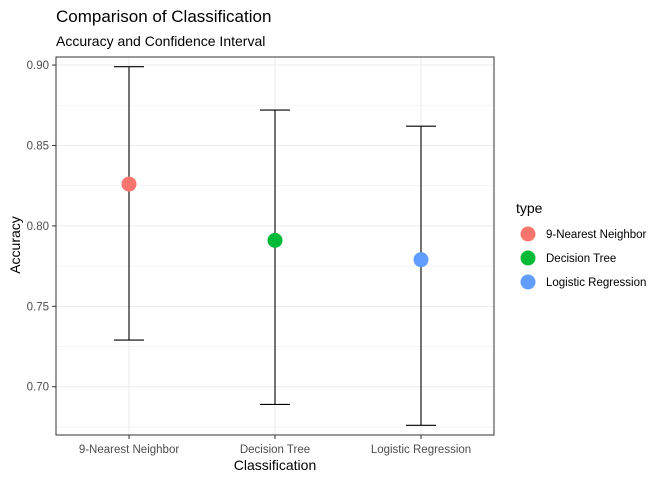  I want to click on y-tick-label: 0.90, so click(38, 66).